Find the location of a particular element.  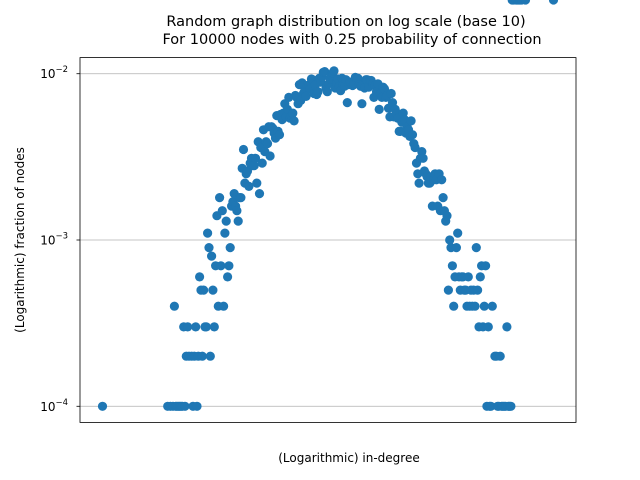

y-axis-ticks: 10⁻⁴ 10⁻³ 10⁻² is located at coordinates (60, 239).